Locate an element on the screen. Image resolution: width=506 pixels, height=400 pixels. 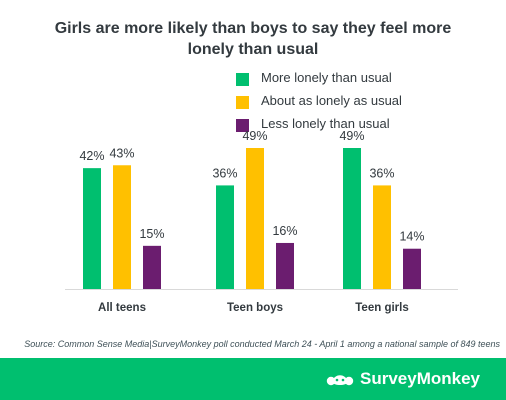
legend-swatch-more-lonely is located at coordinates (242, 79).